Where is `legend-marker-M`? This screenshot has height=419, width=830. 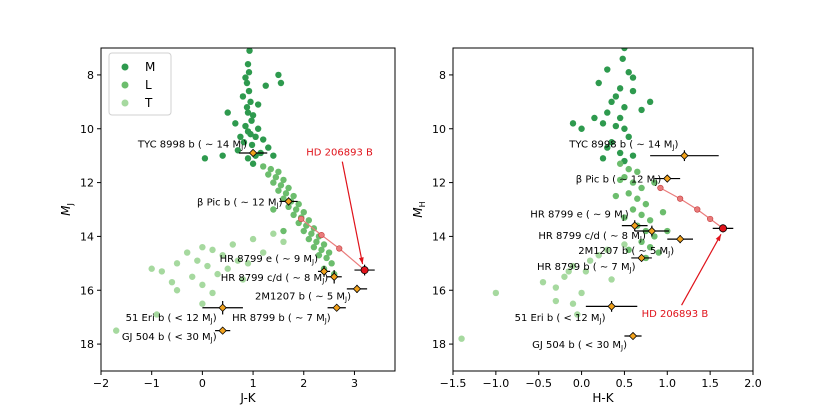 legend-marker-M is located at coordinates (125, 67).